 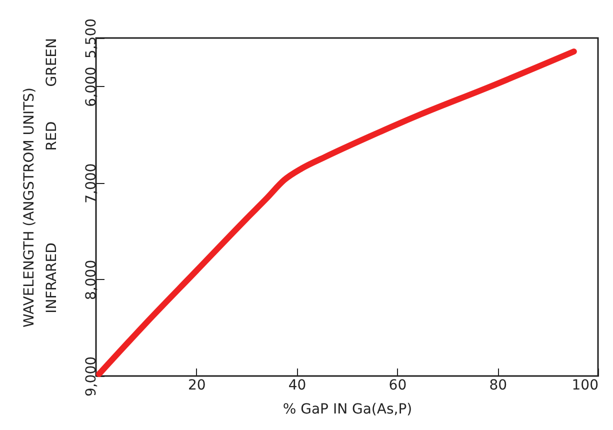 I want to click on x-tick-label: 40, so click(x=297, y=386).